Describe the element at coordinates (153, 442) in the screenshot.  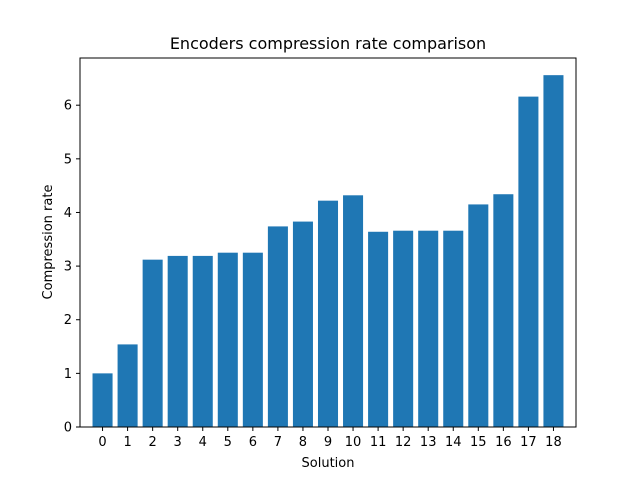
I see `x-tick-label: 2` at that location.